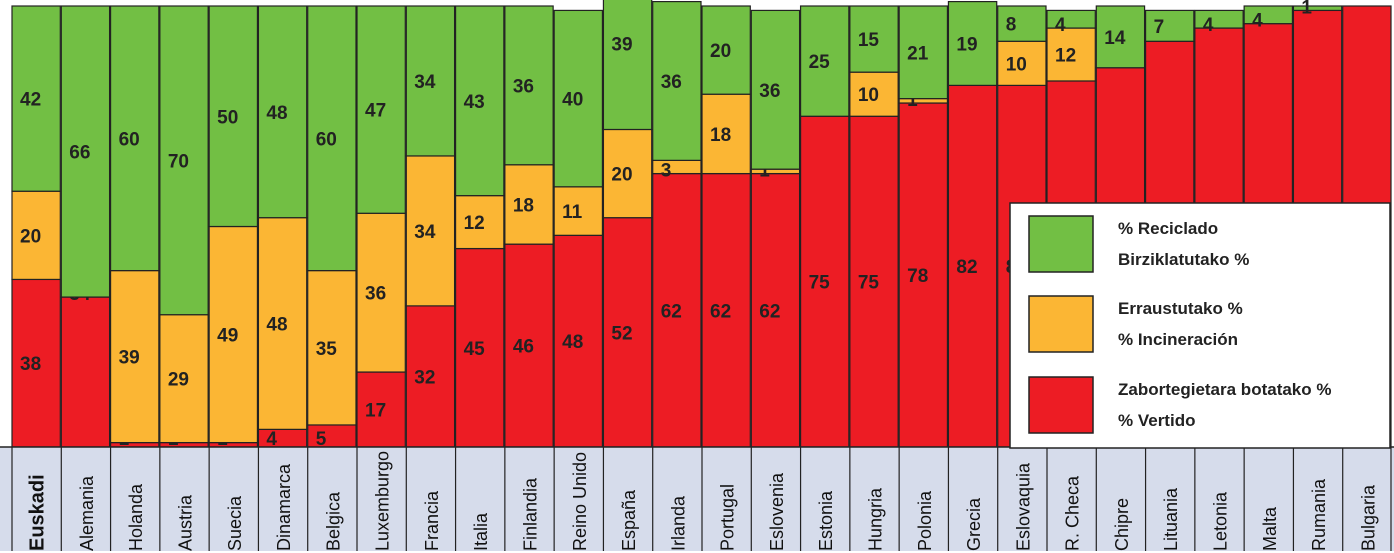 The height and width of the screenshot is (553, 1394). I want to click on category-label-chipre: Chipre, so click(1122, 524).